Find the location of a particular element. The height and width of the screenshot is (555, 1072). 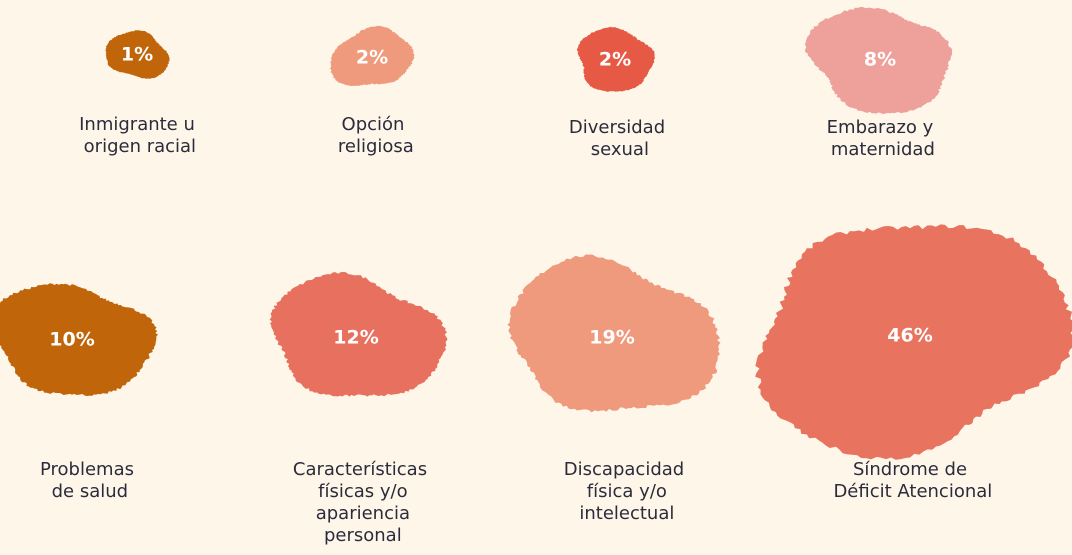

category-label: Inmigrante u origen racial is located at coordinates (137, 135).